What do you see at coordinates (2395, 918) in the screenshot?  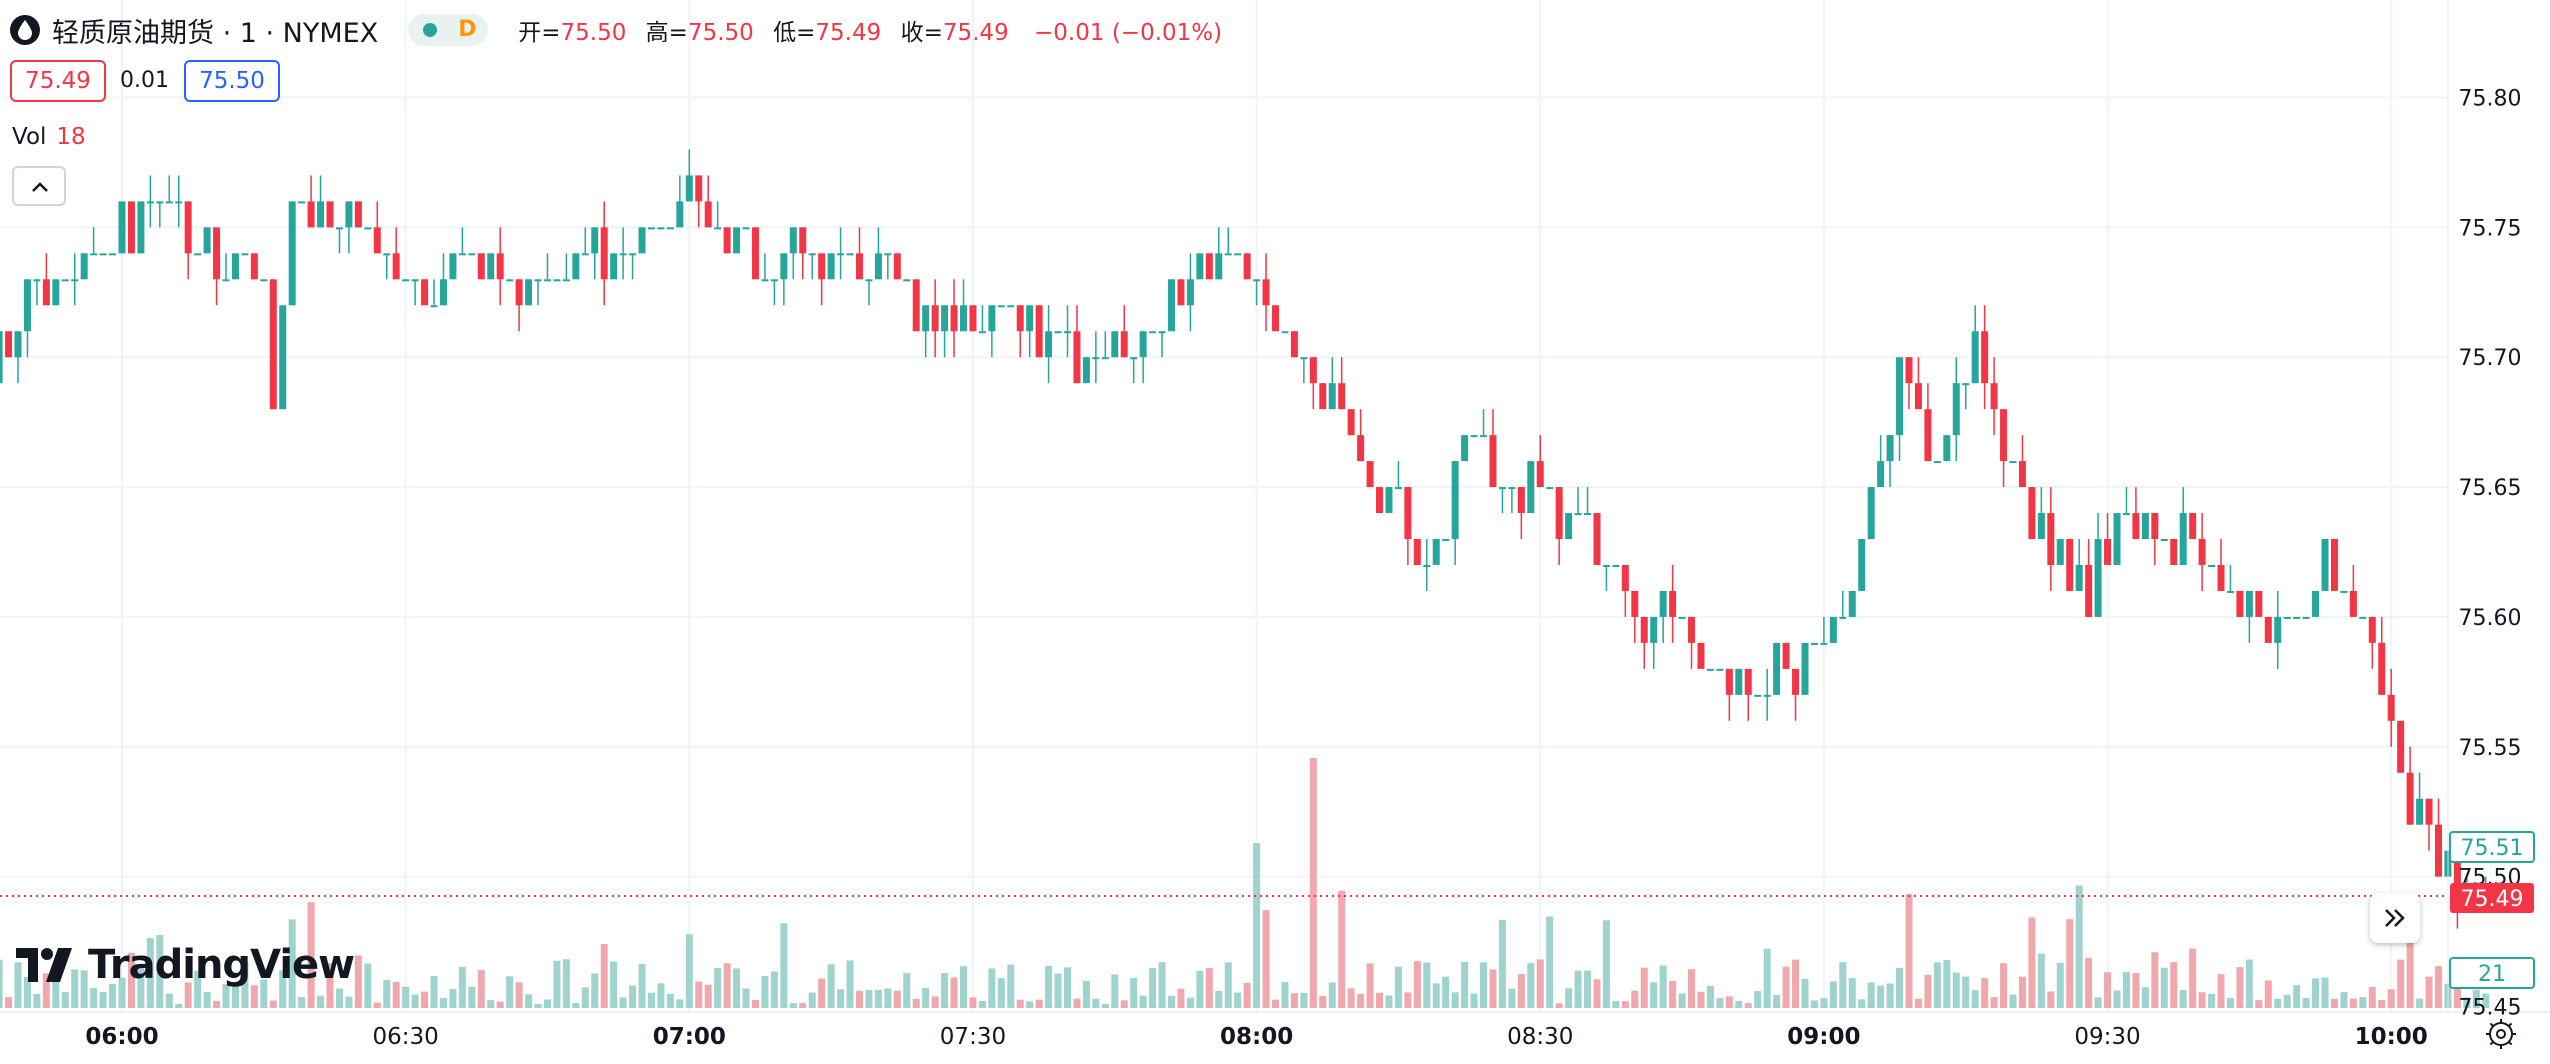 I see `scroll-to-realtime-button` at bounding box center [2395, 918].